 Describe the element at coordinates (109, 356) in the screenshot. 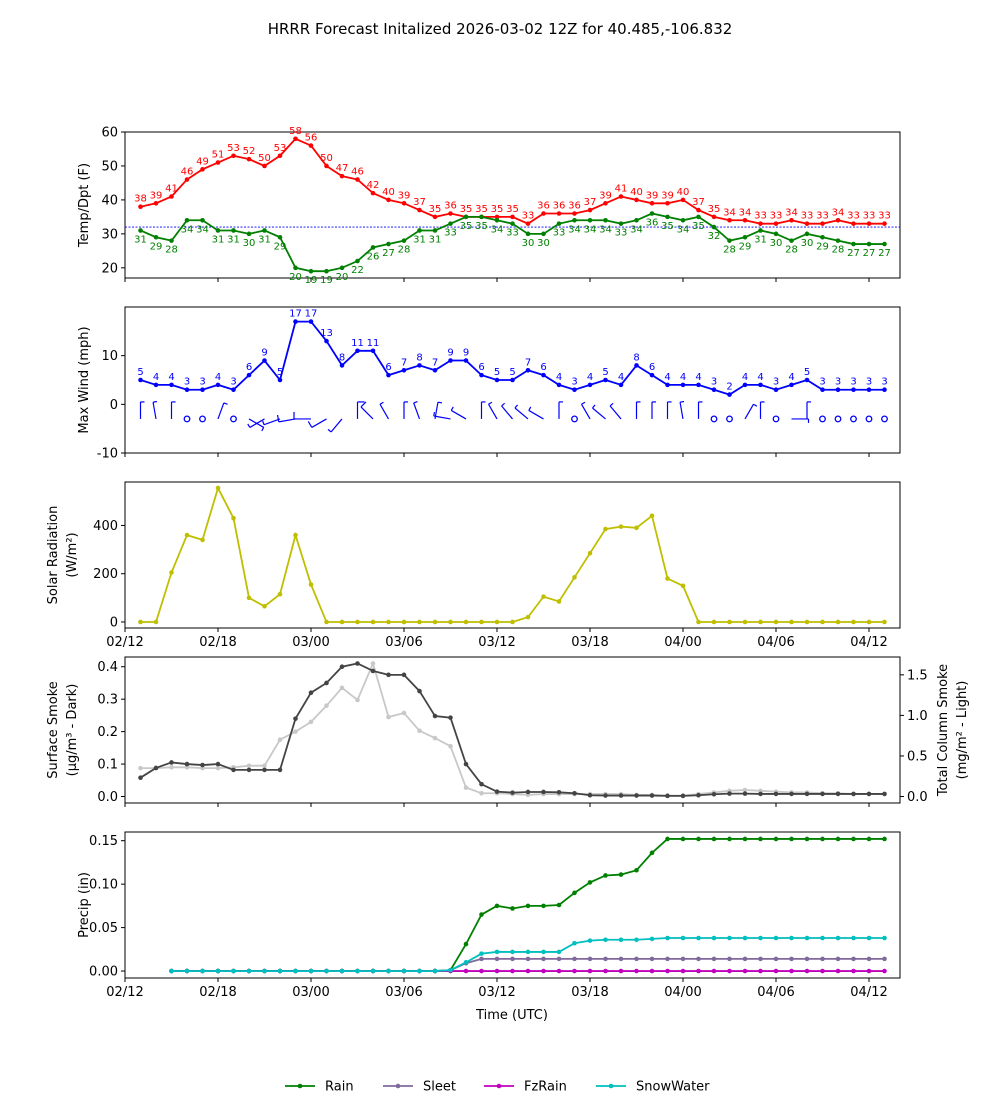

I see `y-tick-label: 10` at that location.